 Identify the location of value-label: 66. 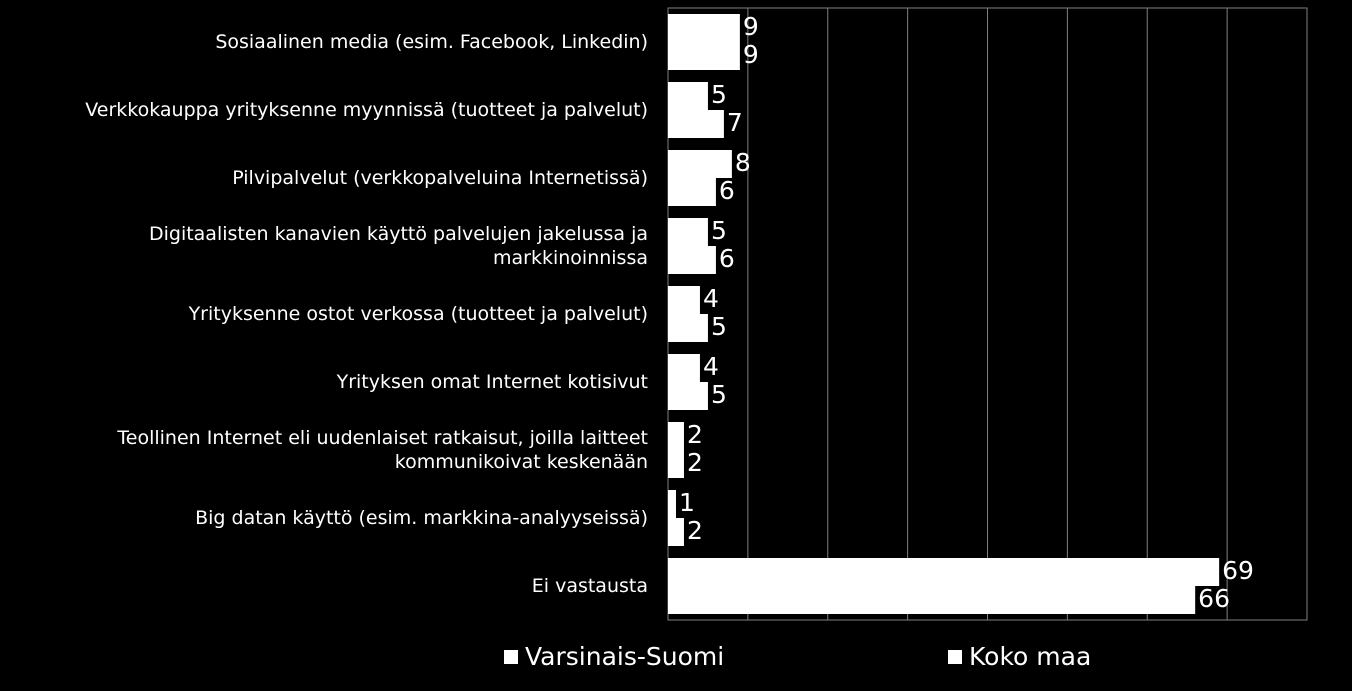
(1214, 598).